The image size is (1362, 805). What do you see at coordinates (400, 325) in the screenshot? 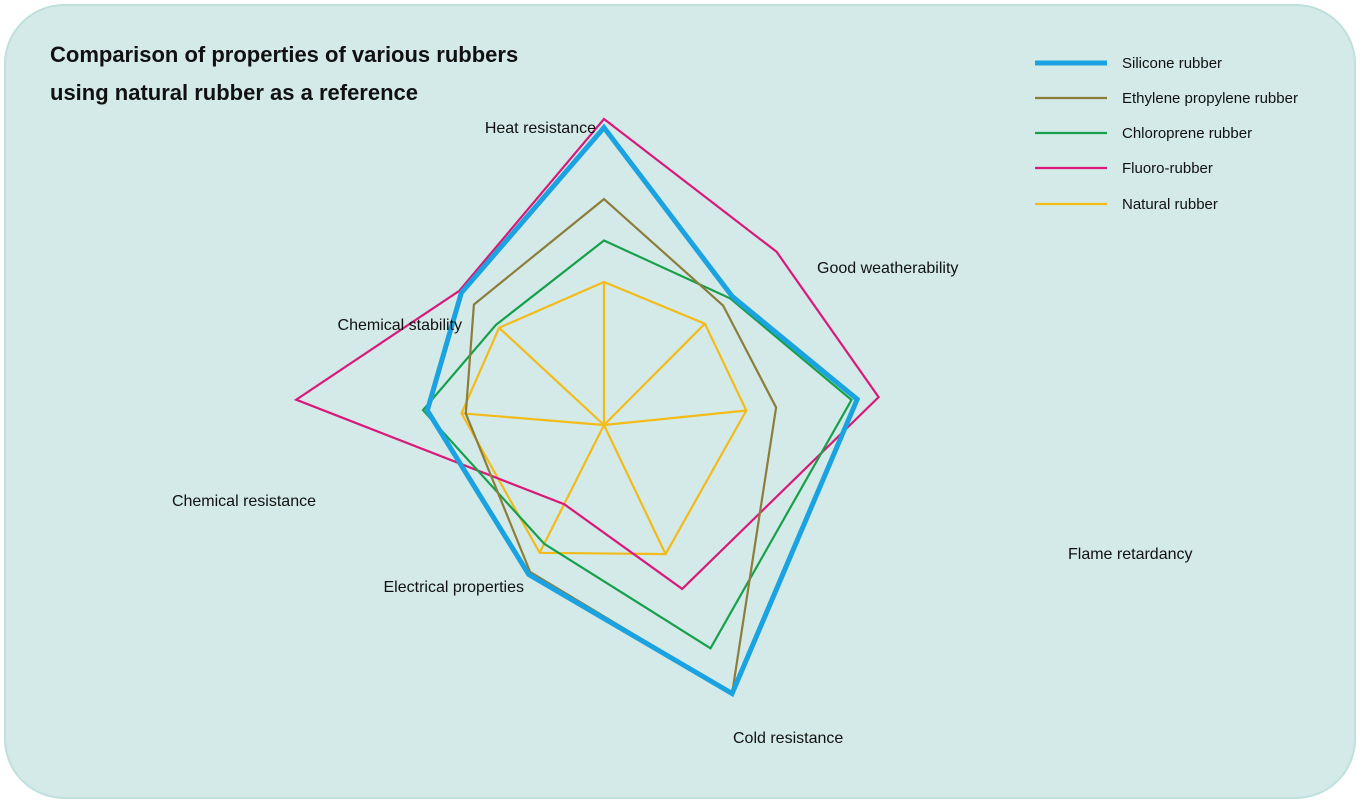
I see `axis-label-chemical-stability: Chemical stability` at bounding box center [400, 325].